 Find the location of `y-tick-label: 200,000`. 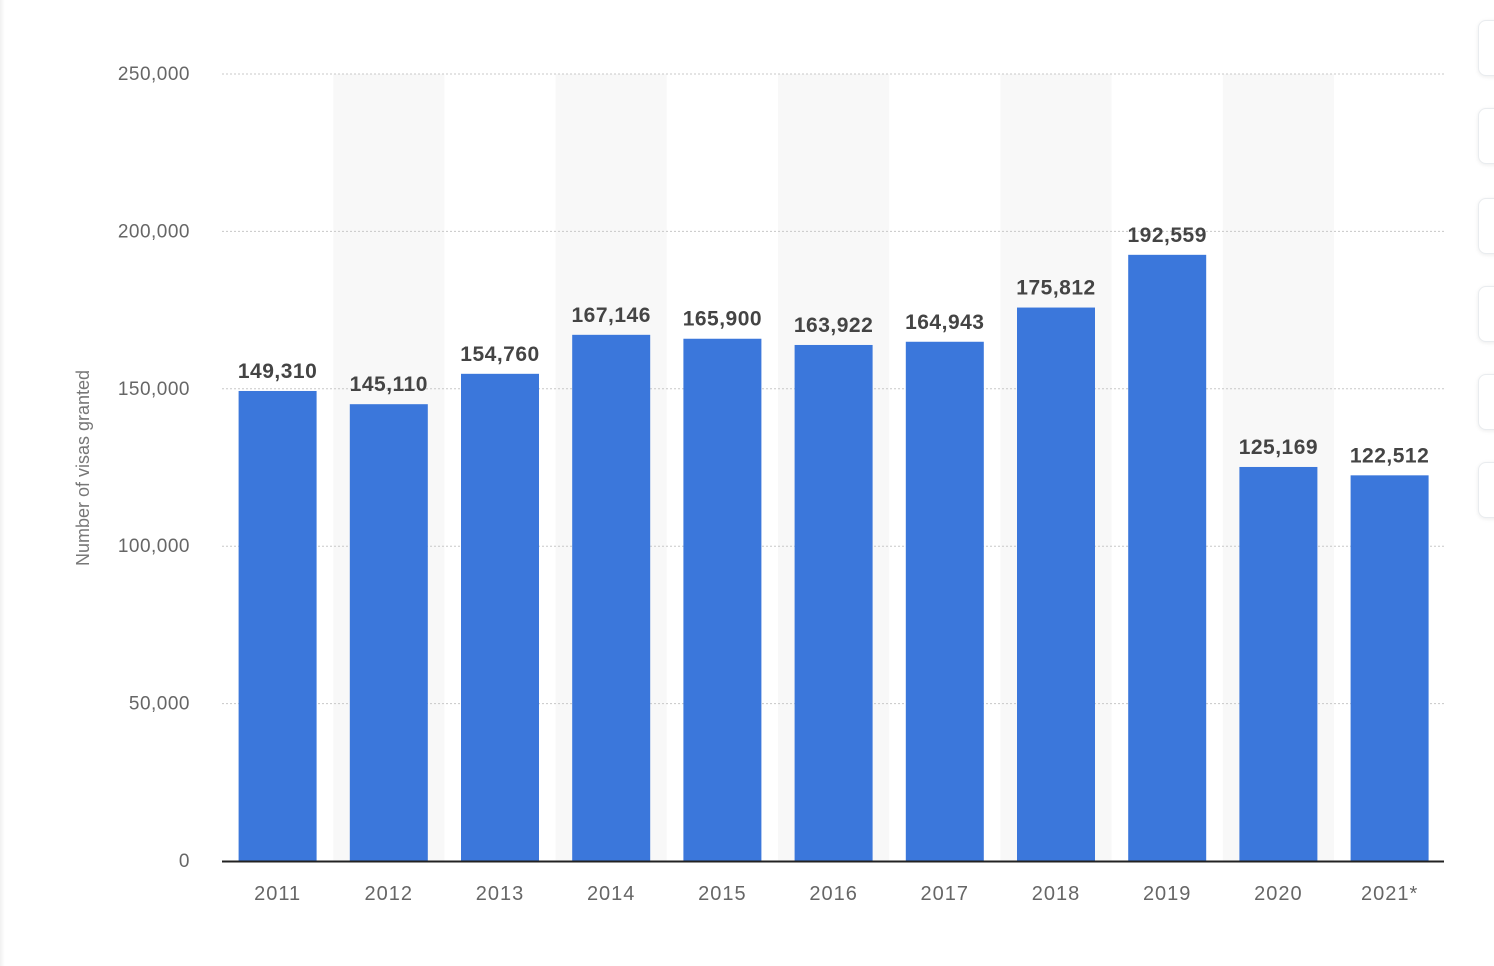

y-tick-label: 200,000 is located at coordinates (154, 231).